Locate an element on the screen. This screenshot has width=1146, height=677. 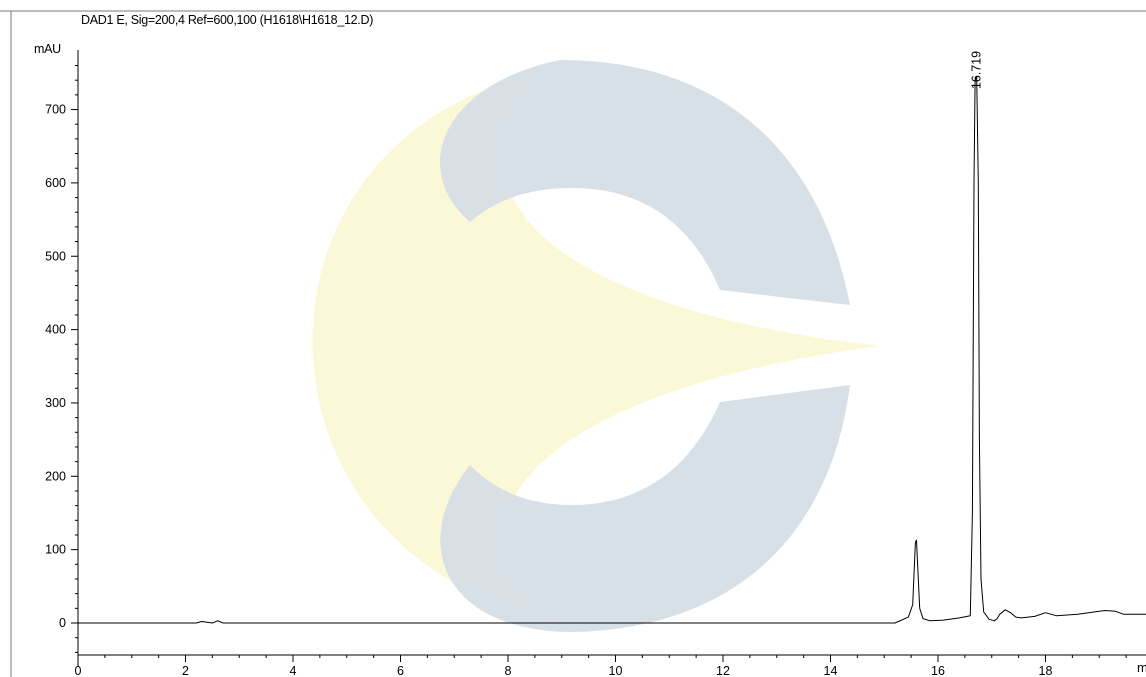
x-axis-unit: m is located at coordinates (1141, 667).